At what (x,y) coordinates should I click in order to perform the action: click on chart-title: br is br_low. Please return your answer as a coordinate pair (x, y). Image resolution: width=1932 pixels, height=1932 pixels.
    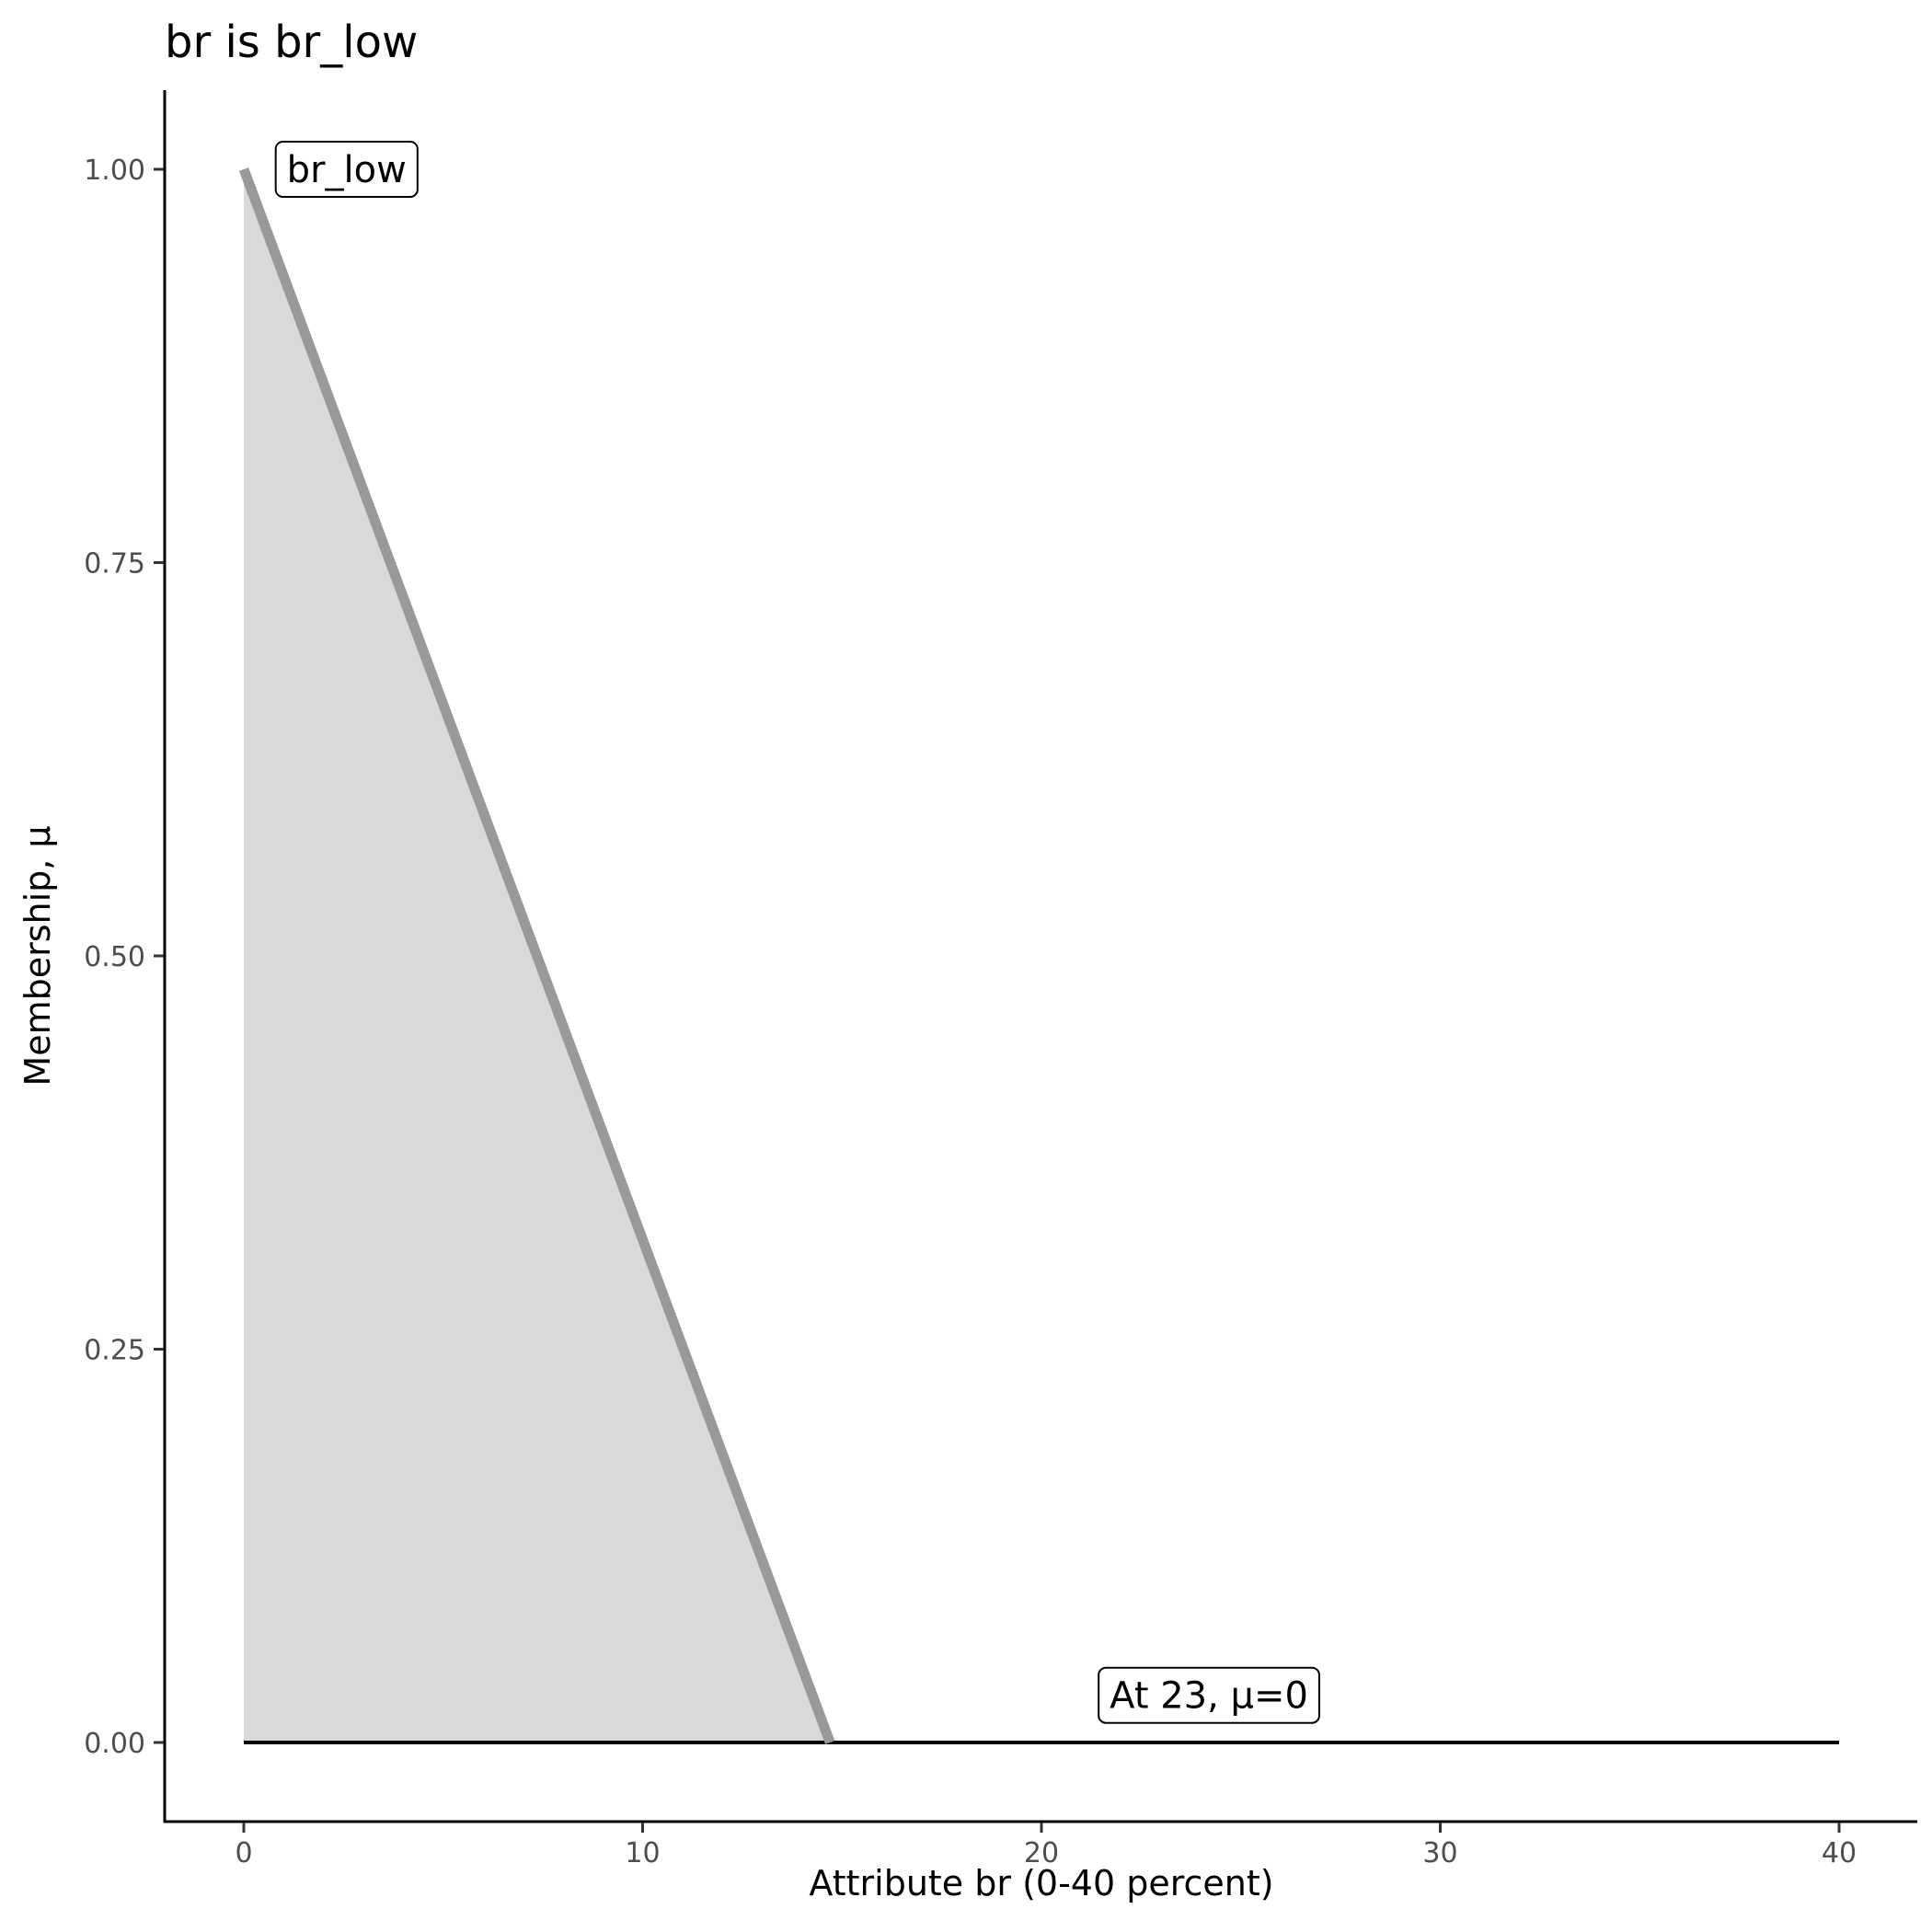
    Looking at the image, I should click on (291, 42).